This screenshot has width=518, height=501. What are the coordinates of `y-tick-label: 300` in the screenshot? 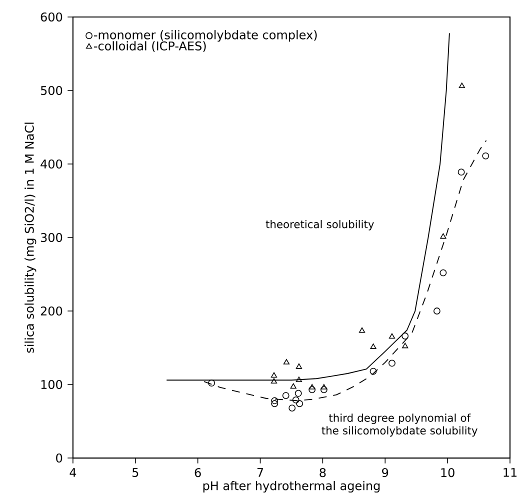 It's located at (51, 237).